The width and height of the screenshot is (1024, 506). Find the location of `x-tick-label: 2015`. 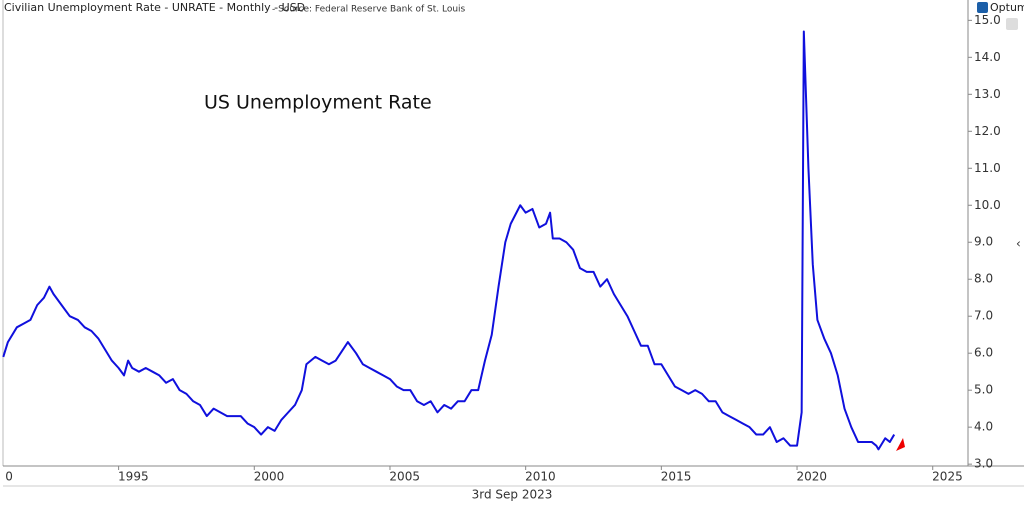

x-tick-label: 2015 is located at coordinates (676, 477).